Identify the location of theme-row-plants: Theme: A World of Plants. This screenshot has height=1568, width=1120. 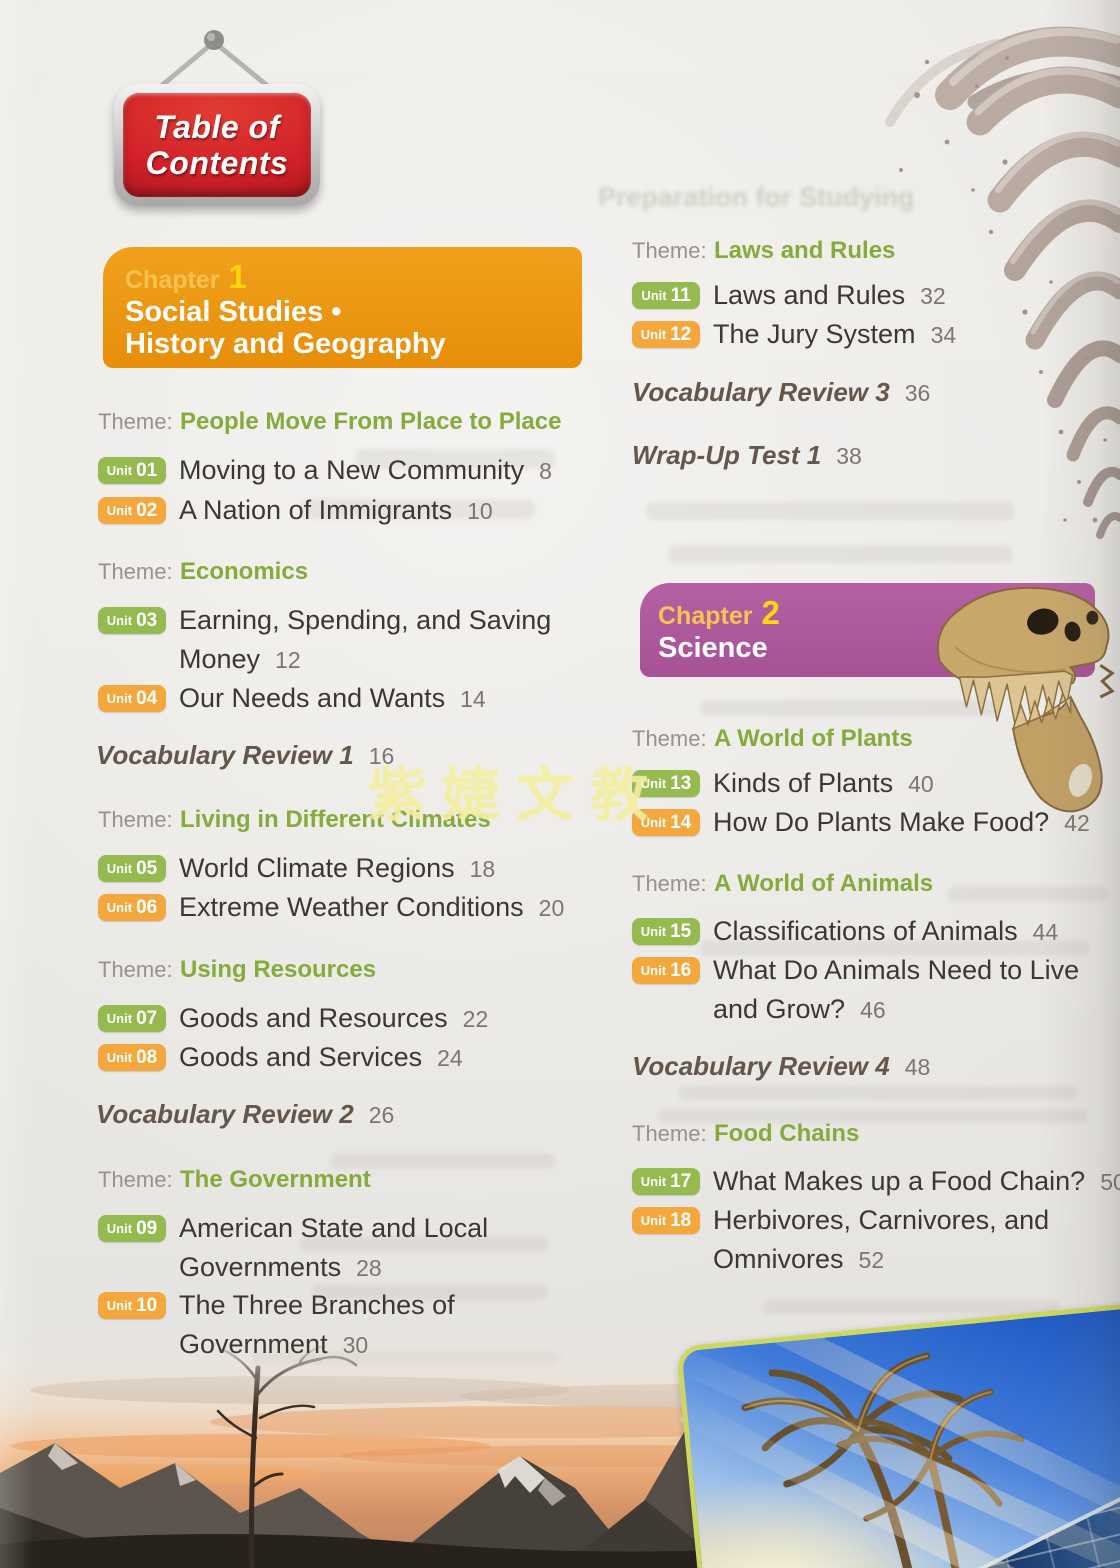
(772, 739).